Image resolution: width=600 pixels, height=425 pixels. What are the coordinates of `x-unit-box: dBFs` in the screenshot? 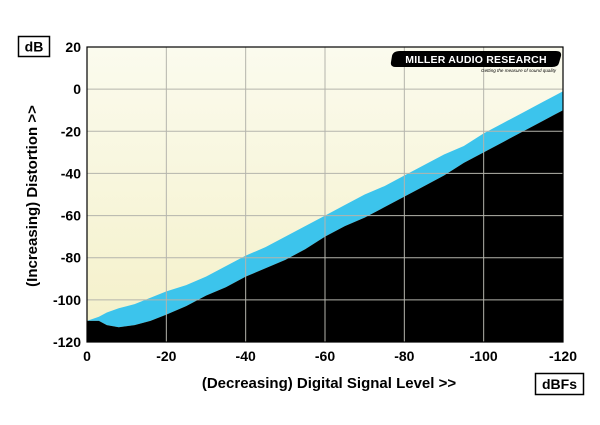 It's located at (559, 384).